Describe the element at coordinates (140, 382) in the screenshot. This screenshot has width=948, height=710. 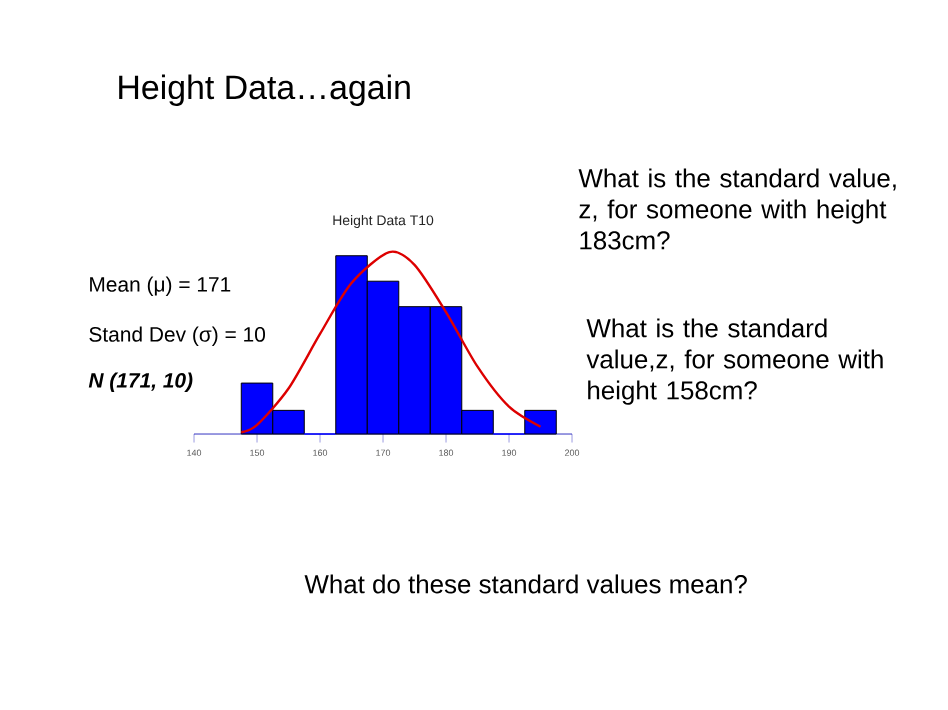
I see `text: N (171, 10)` at that location.